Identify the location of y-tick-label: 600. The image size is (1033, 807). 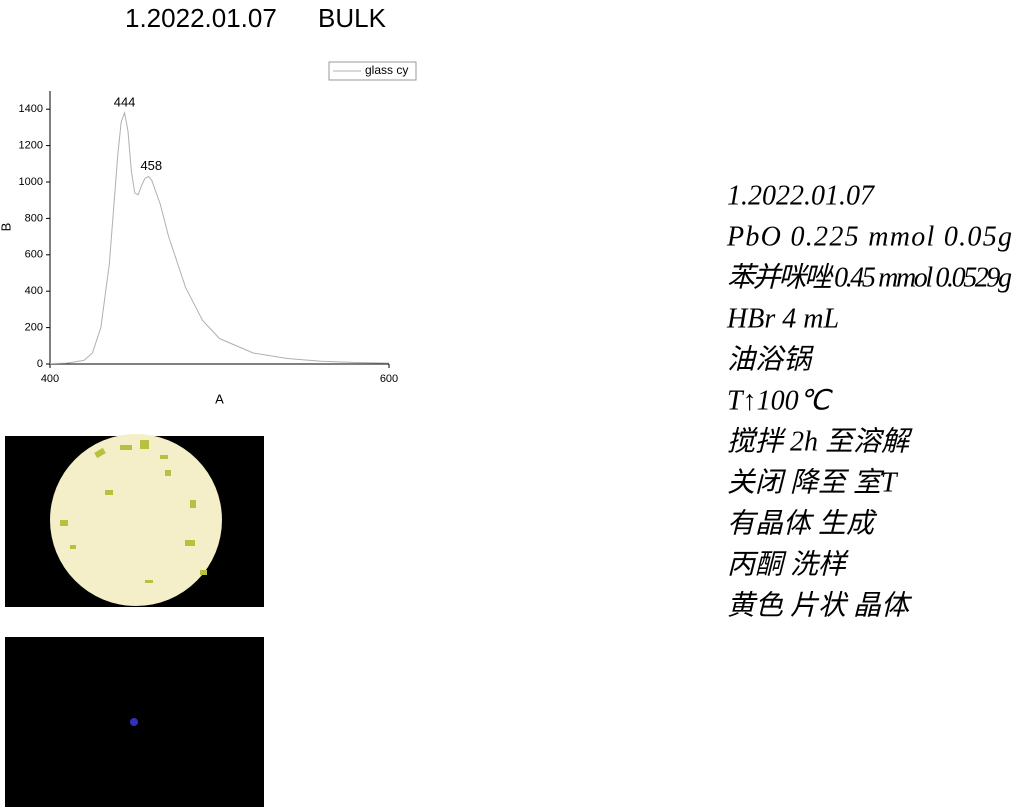
(34, 255).